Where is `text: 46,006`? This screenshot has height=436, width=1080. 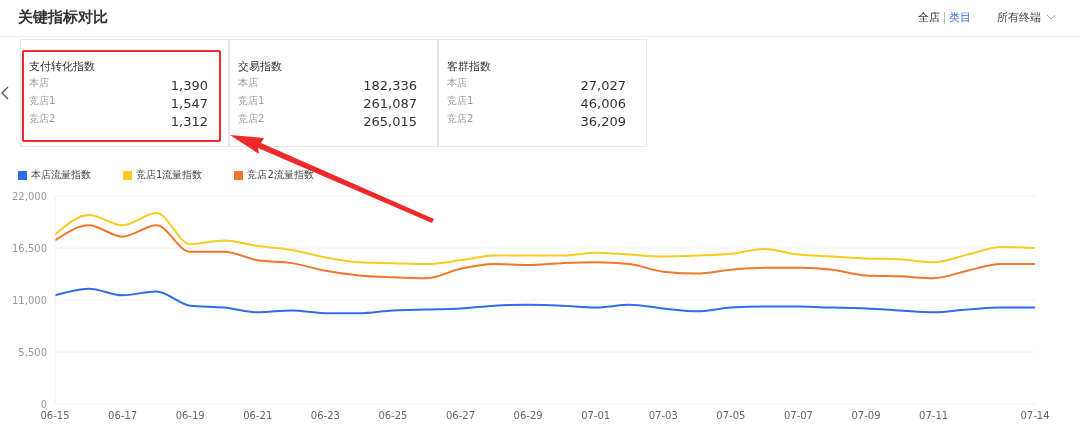 text: 46,006 is located at coordinates (603, 103).